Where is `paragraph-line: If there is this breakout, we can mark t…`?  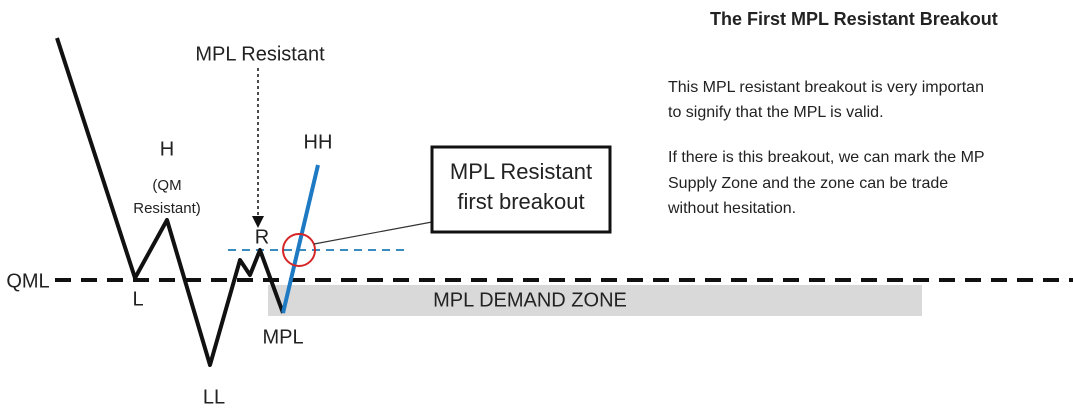 paragraph-line: If there is this breakout, we can mark t… is located at coordinates (826, 157).